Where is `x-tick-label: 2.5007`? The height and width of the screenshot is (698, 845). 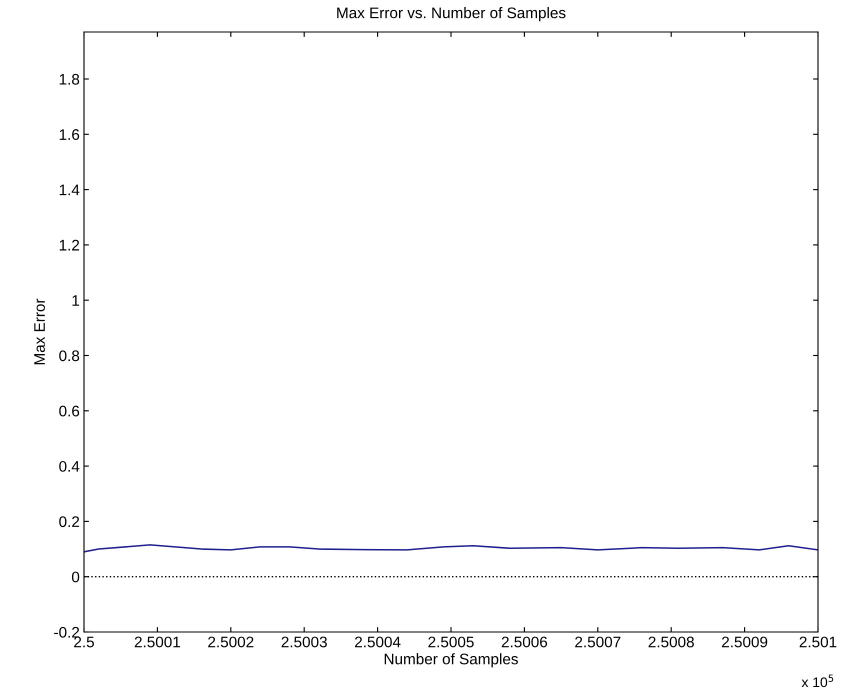
x-tick-label: 2.5007 is located at coordinates (597, 642).